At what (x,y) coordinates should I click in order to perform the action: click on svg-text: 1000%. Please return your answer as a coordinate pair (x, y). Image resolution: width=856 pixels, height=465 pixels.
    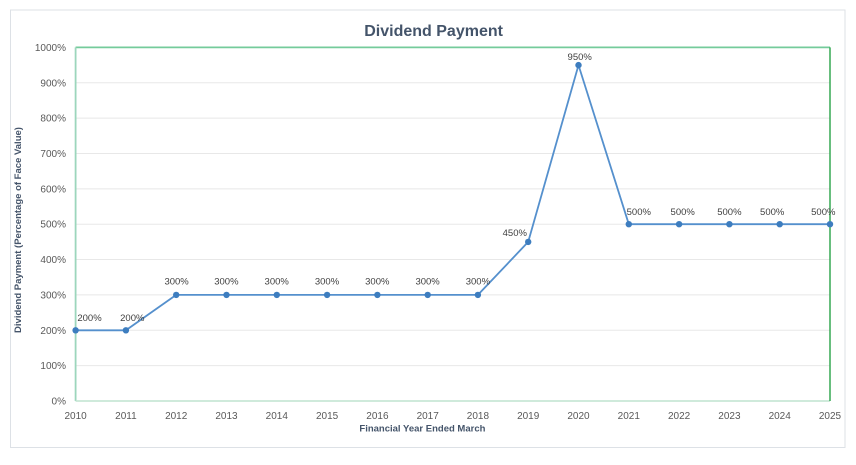
    Looking at the image, I should click on (50, 48).